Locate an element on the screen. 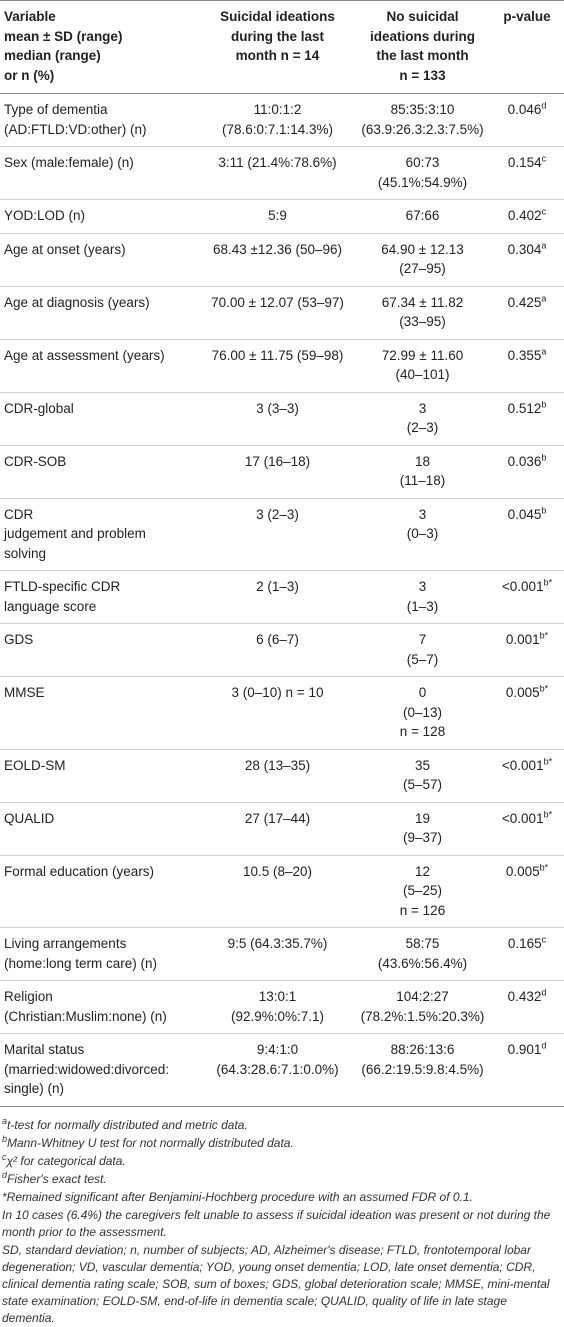 The width and height of the screenshot is (564, 1327). table-cell: 0.402c is located at coordinates (527, 216).